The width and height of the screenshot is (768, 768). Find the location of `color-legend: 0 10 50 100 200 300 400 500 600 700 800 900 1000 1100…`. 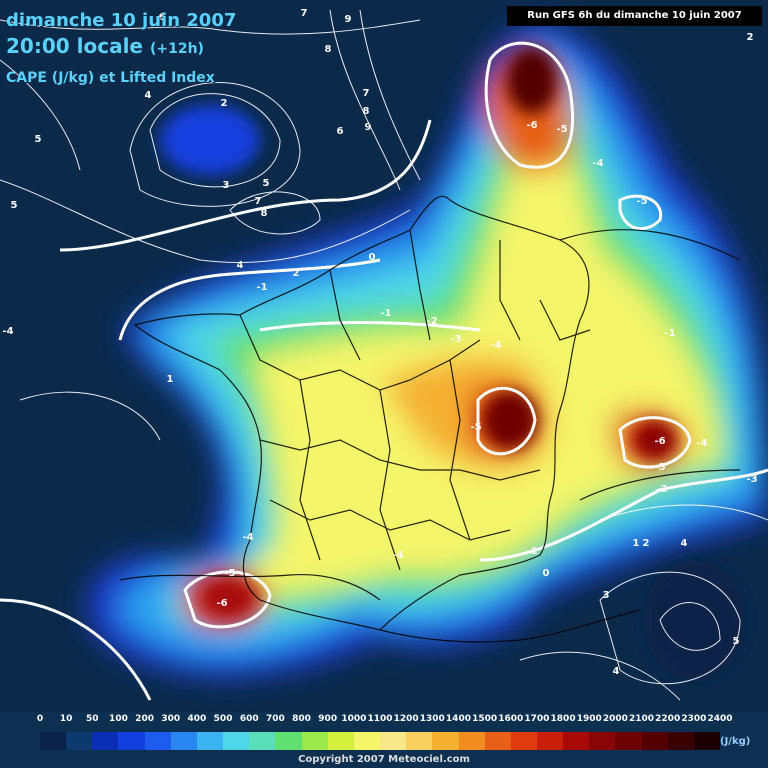

color-legend: 0 10 50 100 200 300 400 500 600 700 800 900 1000 1100… is located at coordinates (384, 740).